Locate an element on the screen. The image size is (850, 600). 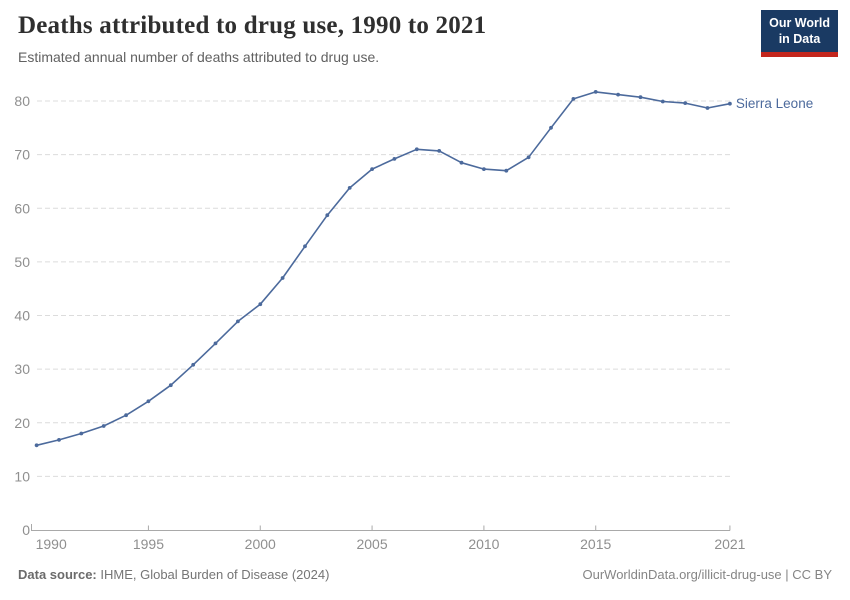
y-axis-tick-label: 10 is located at coordinates (22, 476).